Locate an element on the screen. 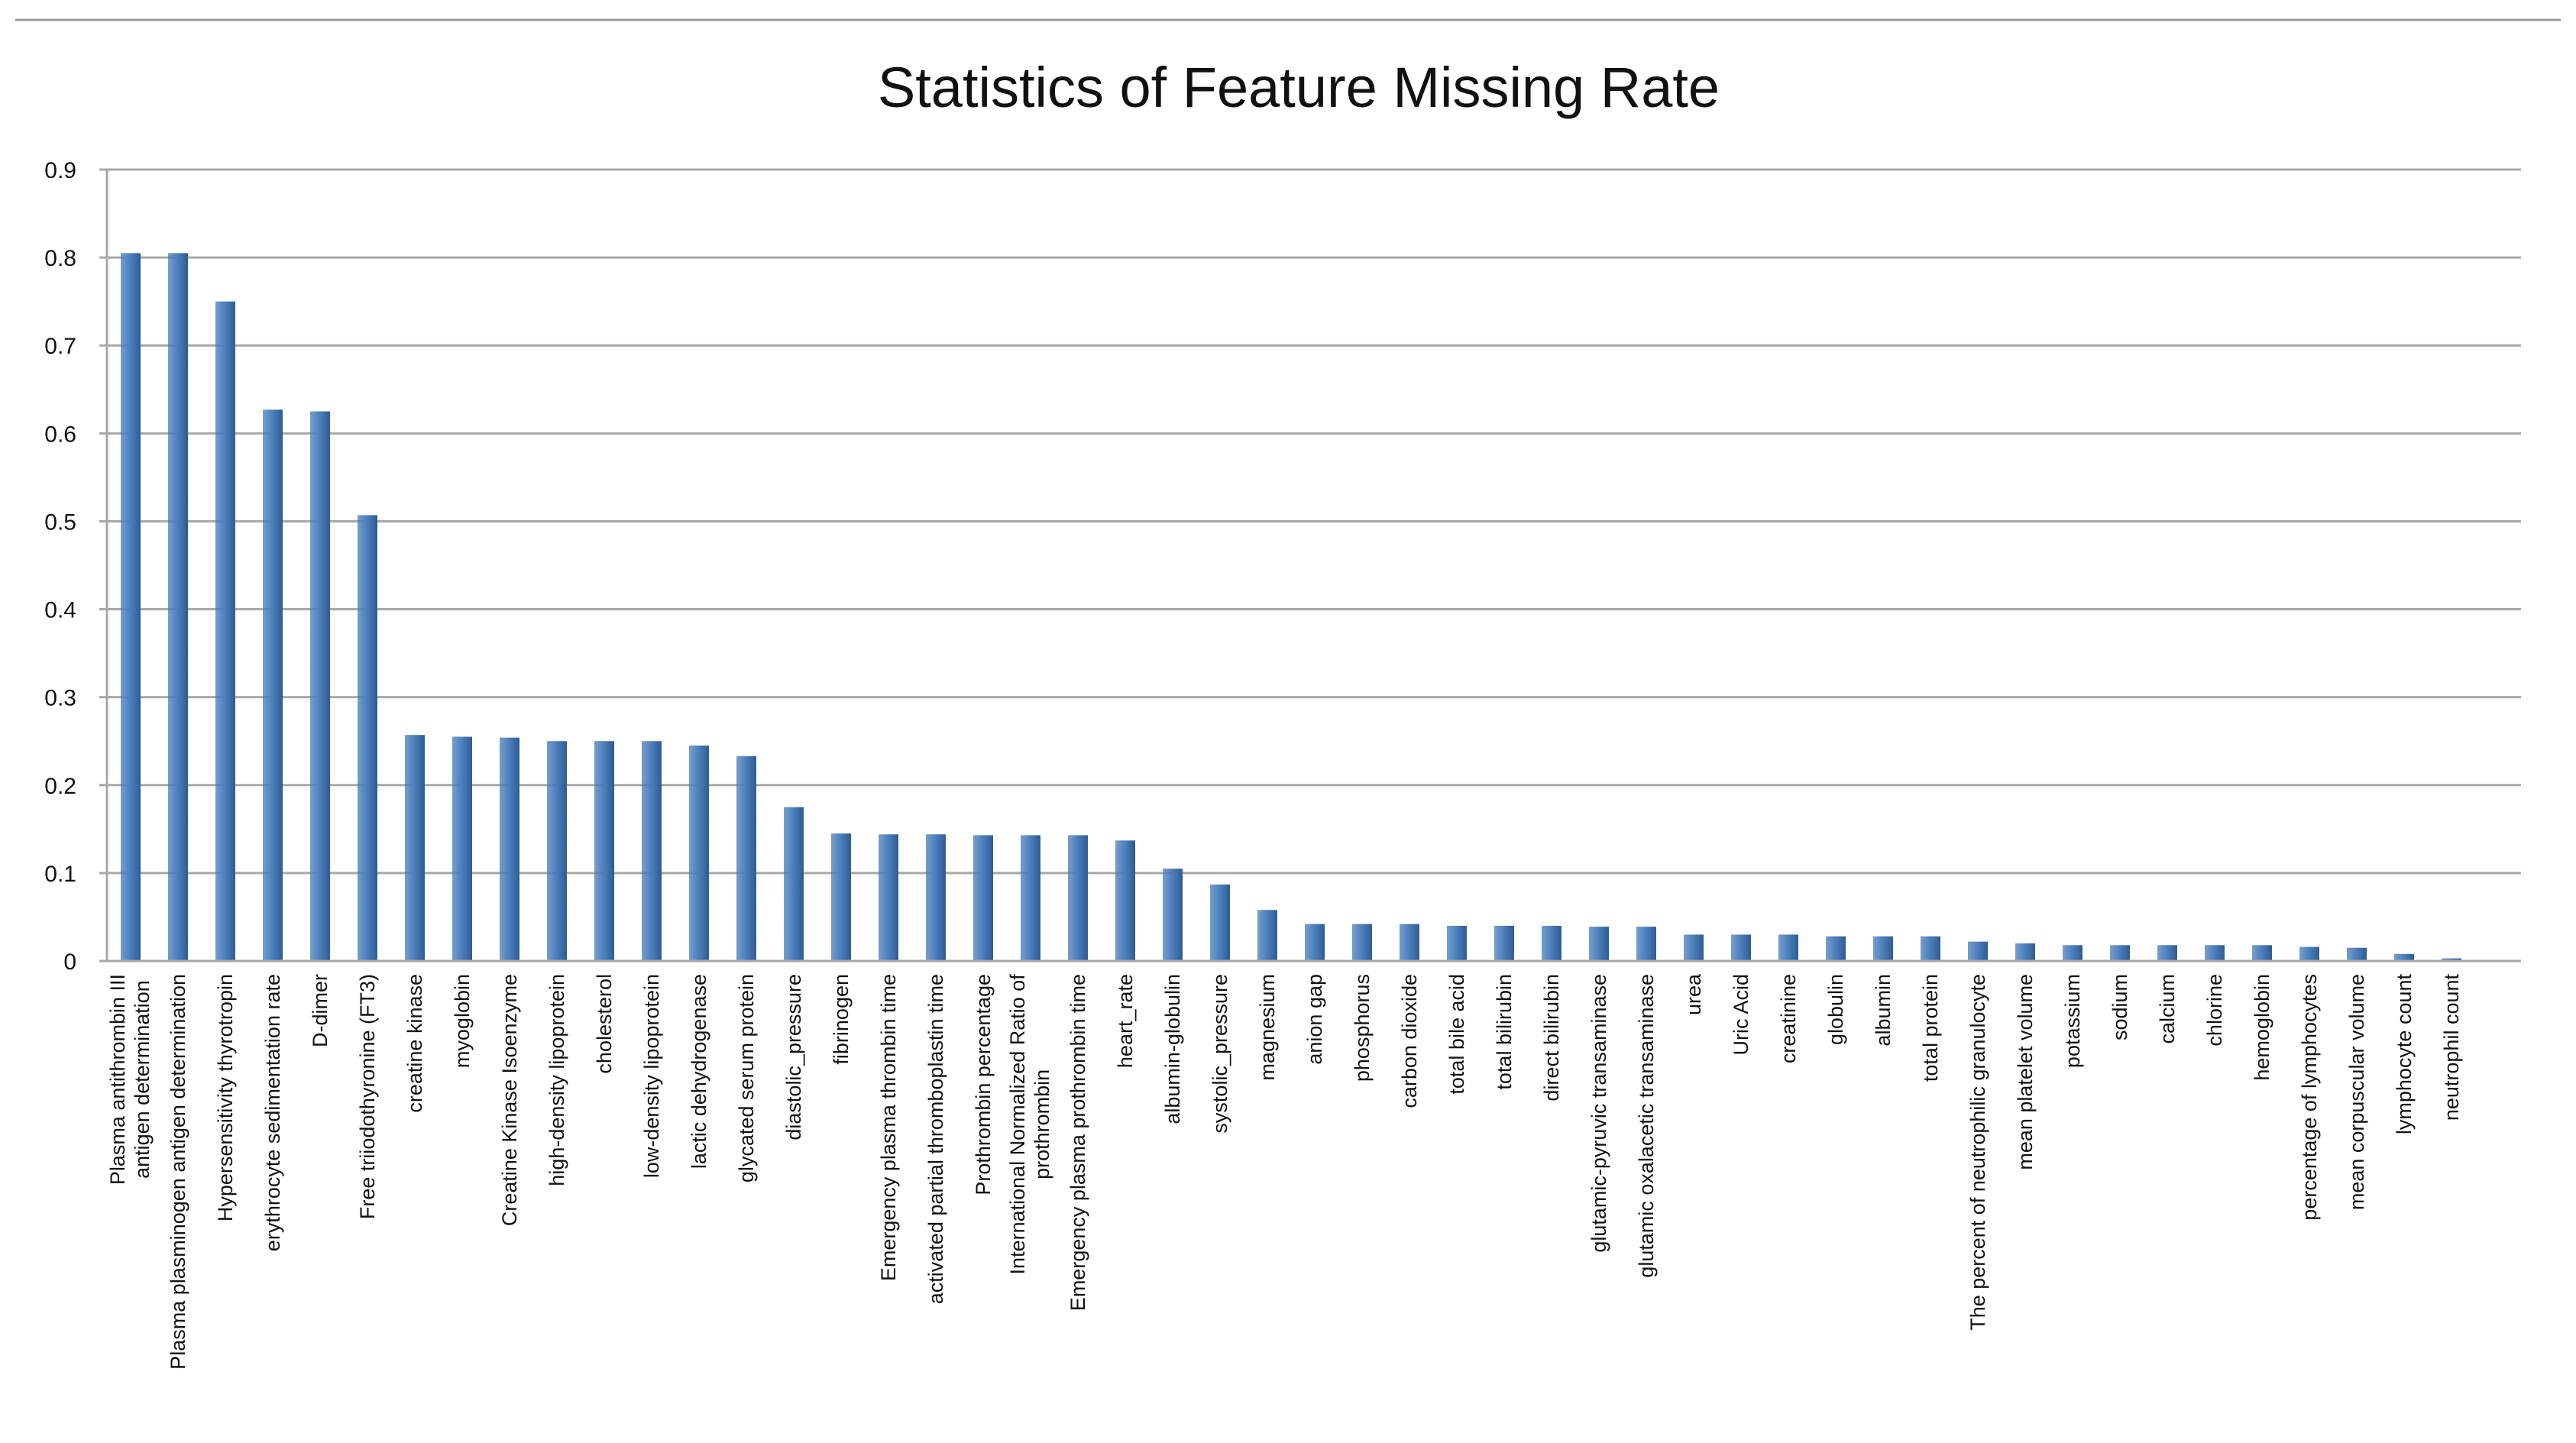 The width and height of the screenshot is (2576, 1443). x-tick-label: chlorine is located at coordinates (2214, 1010).